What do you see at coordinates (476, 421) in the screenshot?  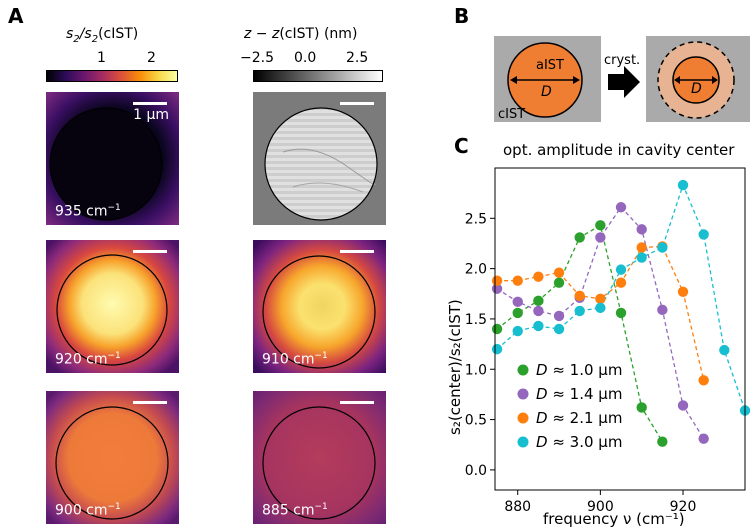 I see `y-tick-label: 0.5` at bounding box center [476, 421].